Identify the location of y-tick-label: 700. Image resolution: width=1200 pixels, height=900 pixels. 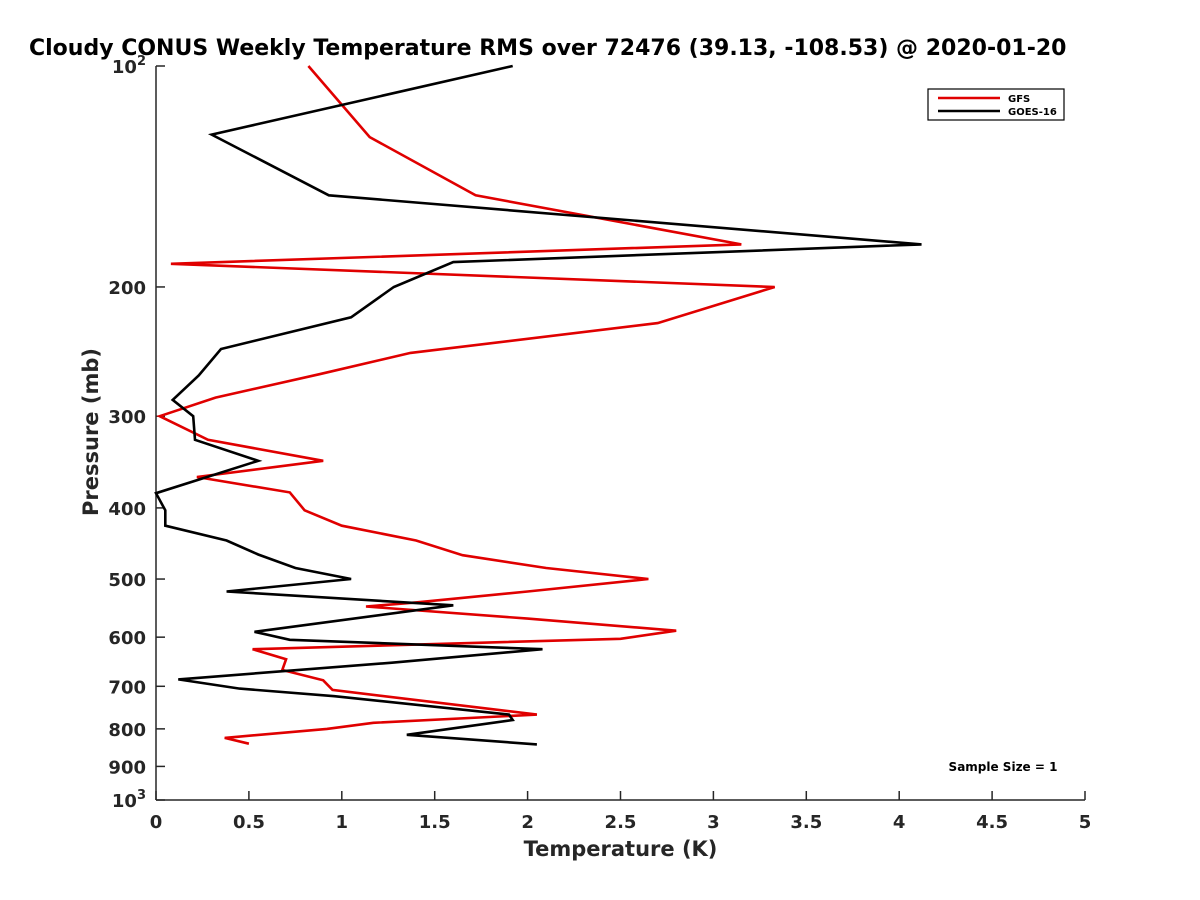
(127, 687).